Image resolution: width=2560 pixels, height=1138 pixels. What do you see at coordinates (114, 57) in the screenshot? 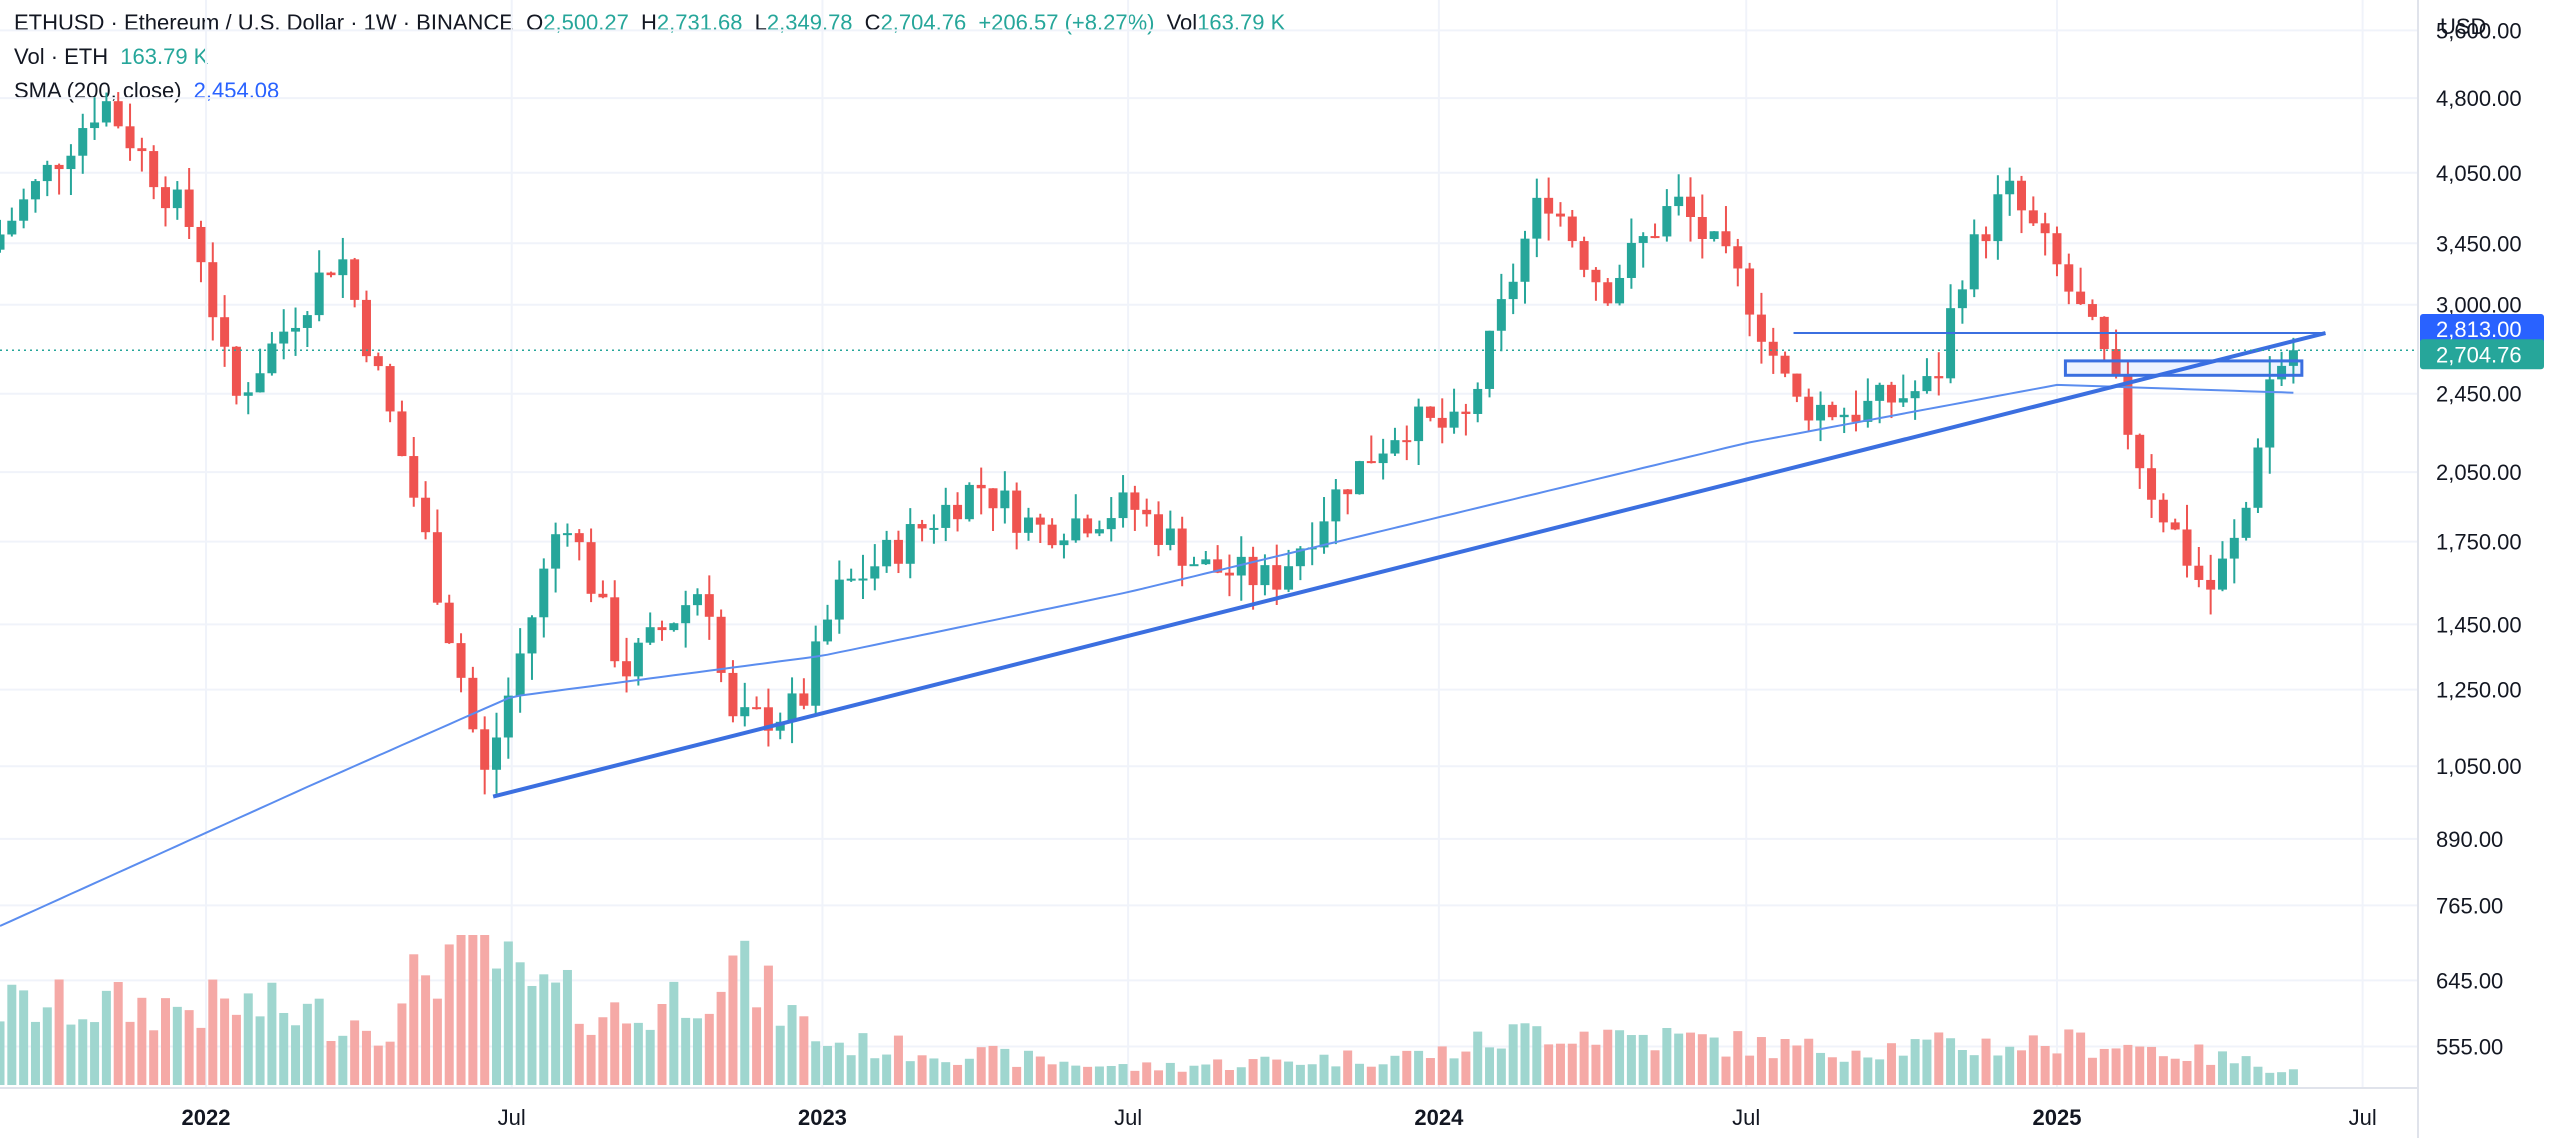
I see `volume-indicator-legend: Vol · ETH 163.79 K` at bounding box center [114, 57].